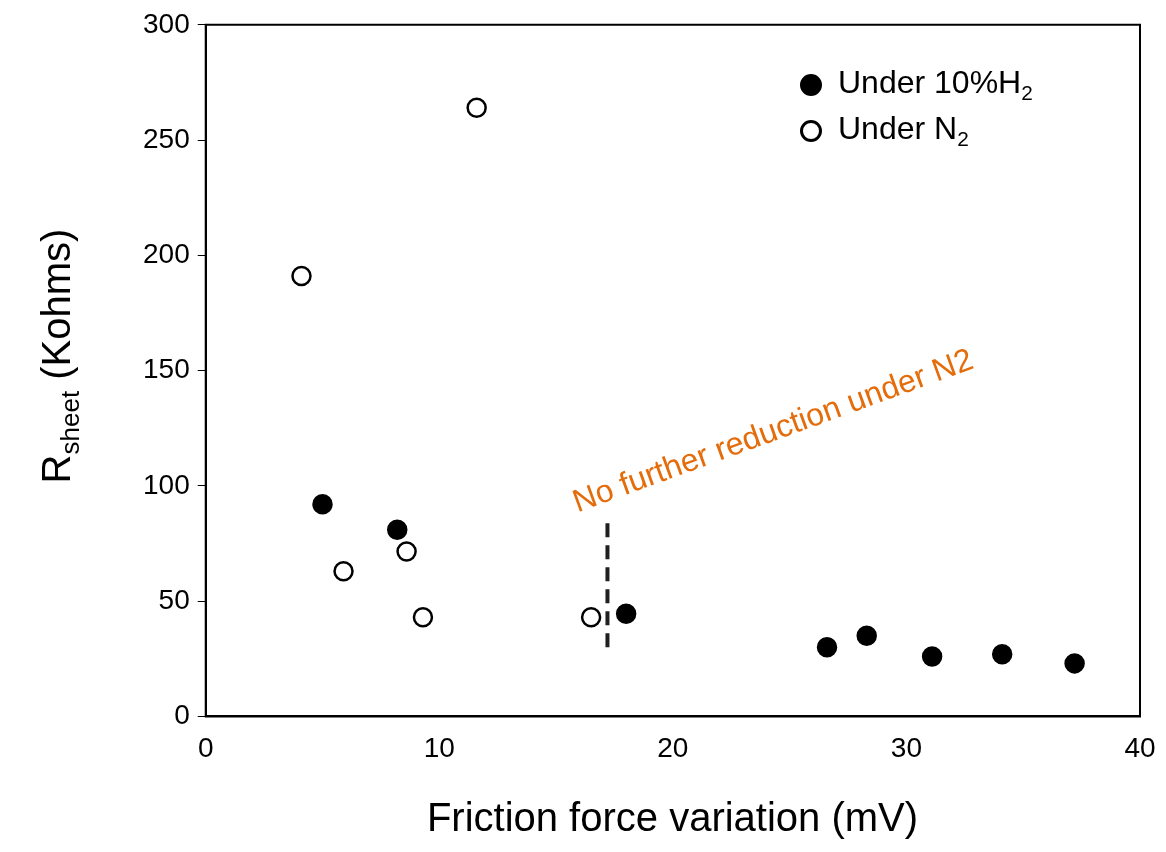 The image size is (1166, 852). I want to click on x-tick-label: 20, so click(673, 747).